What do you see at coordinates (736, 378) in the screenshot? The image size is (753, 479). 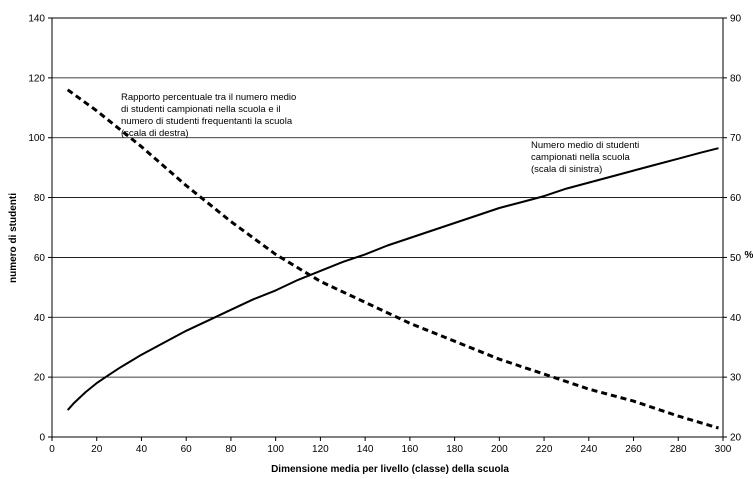 I see `y2-tick-label: 30` at bounding box center [736, 378].